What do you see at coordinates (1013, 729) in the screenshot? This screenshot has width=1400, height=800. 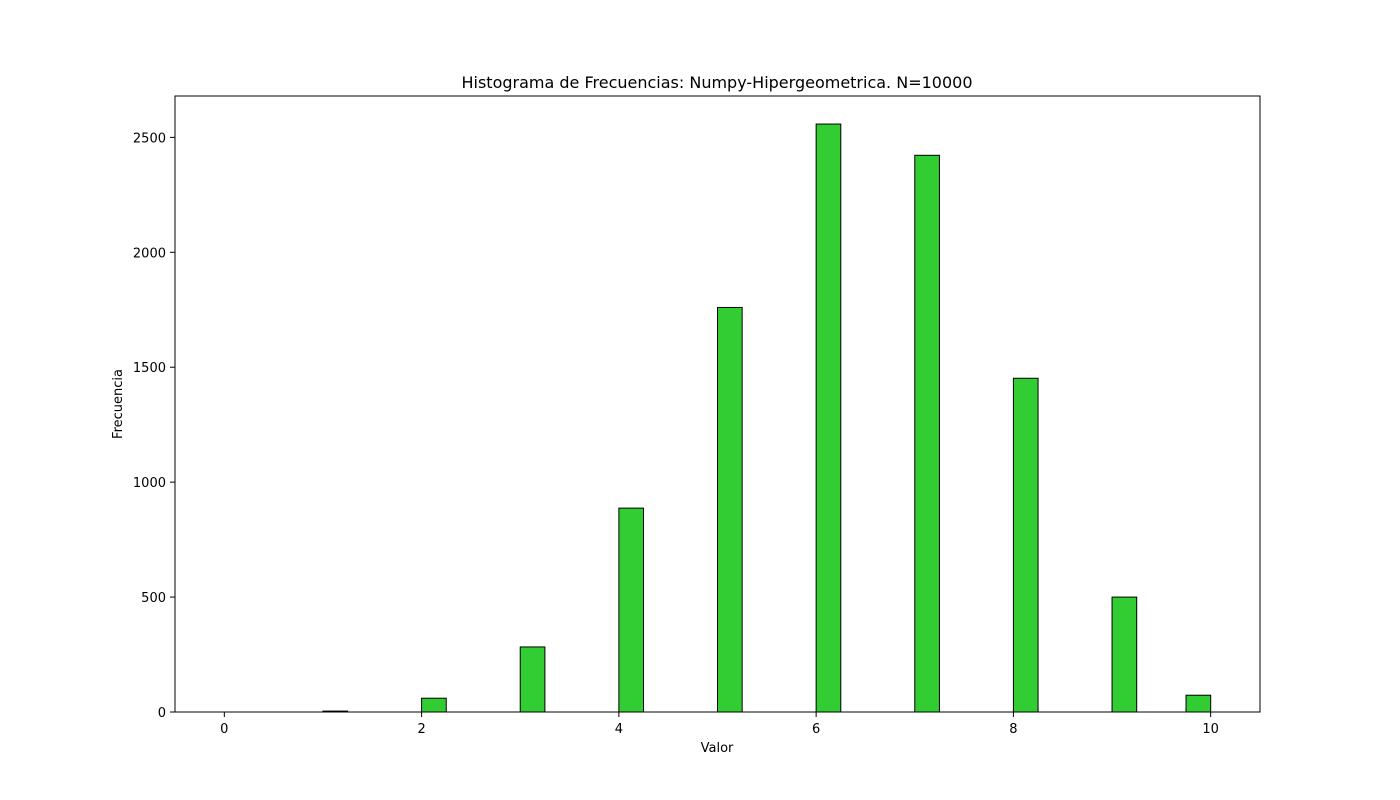 I see `x-tick-label: 8` at bounding box center [1013, 729].